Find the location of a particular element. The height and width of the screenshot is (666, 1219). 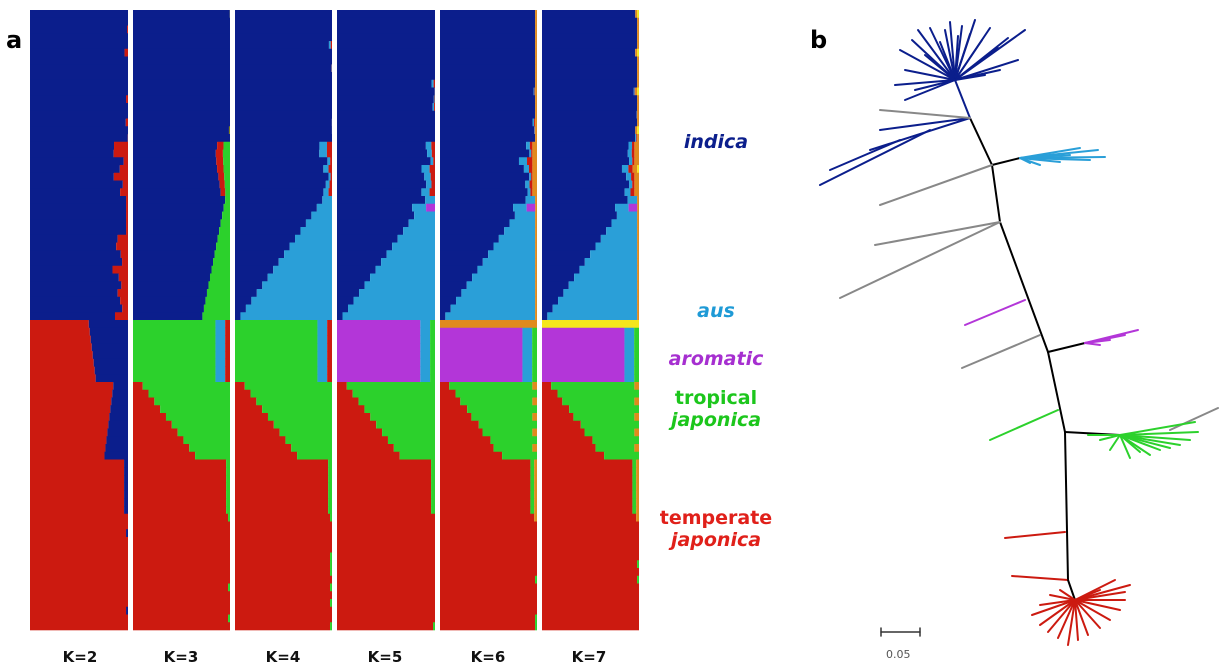

indica-label: indica is located at coordinates (716, 142).